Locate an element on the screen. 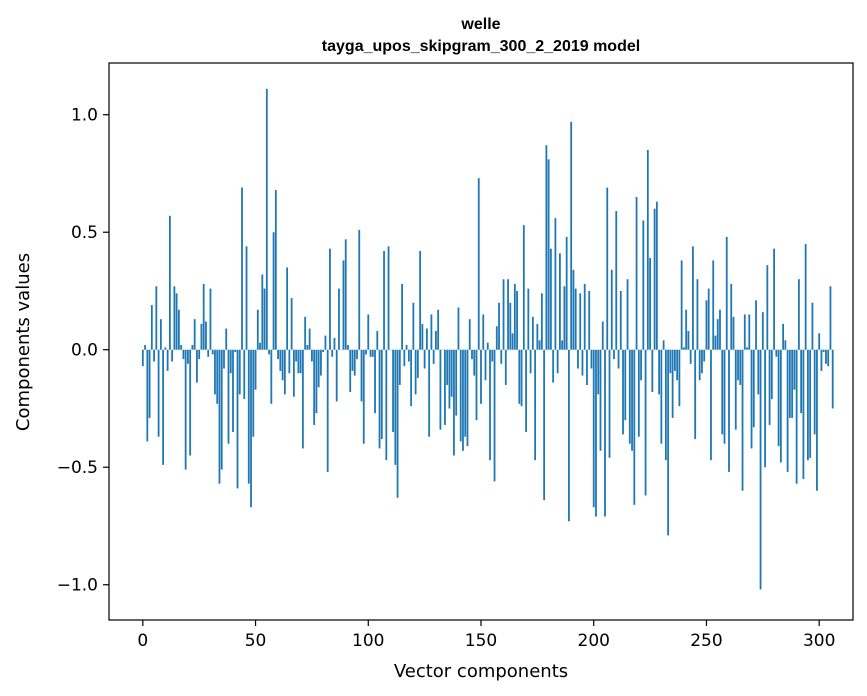  y-tick-label-0: −1.0 is located at coordinates (77, 586).